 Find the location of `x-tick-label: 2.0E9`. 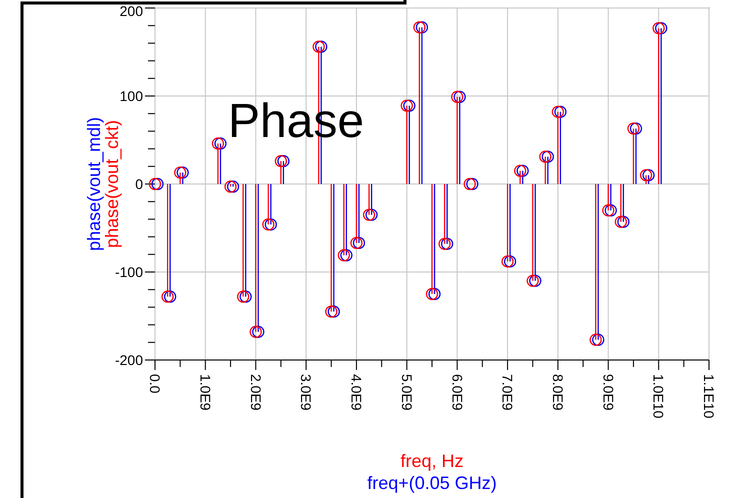

x-tick-label: 2.0E9 is located at coordinates (256, 392).